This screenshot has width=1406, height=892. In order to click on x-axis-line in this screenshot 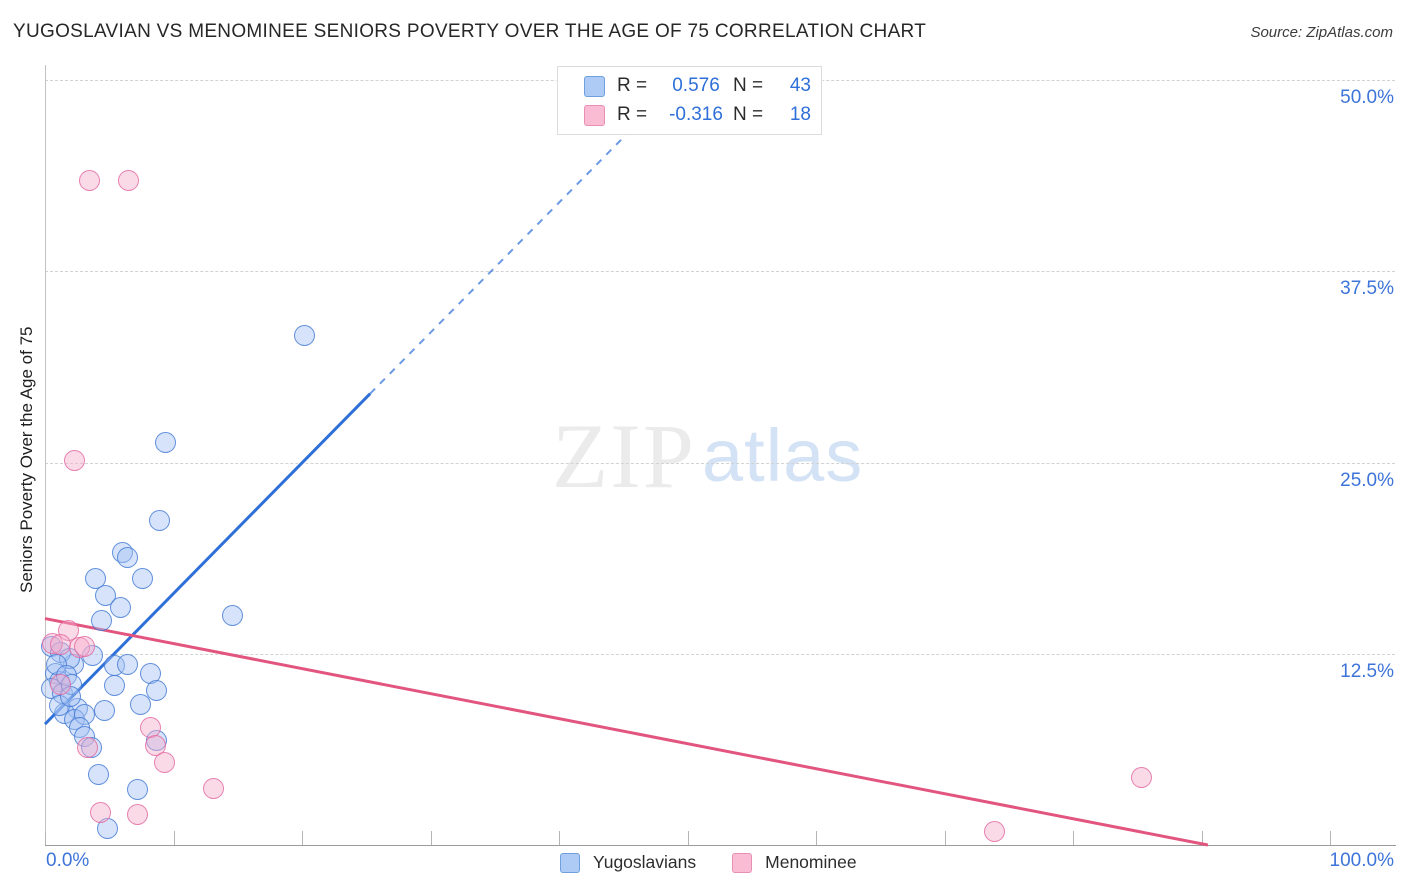, I will do `click(720, 845)`.